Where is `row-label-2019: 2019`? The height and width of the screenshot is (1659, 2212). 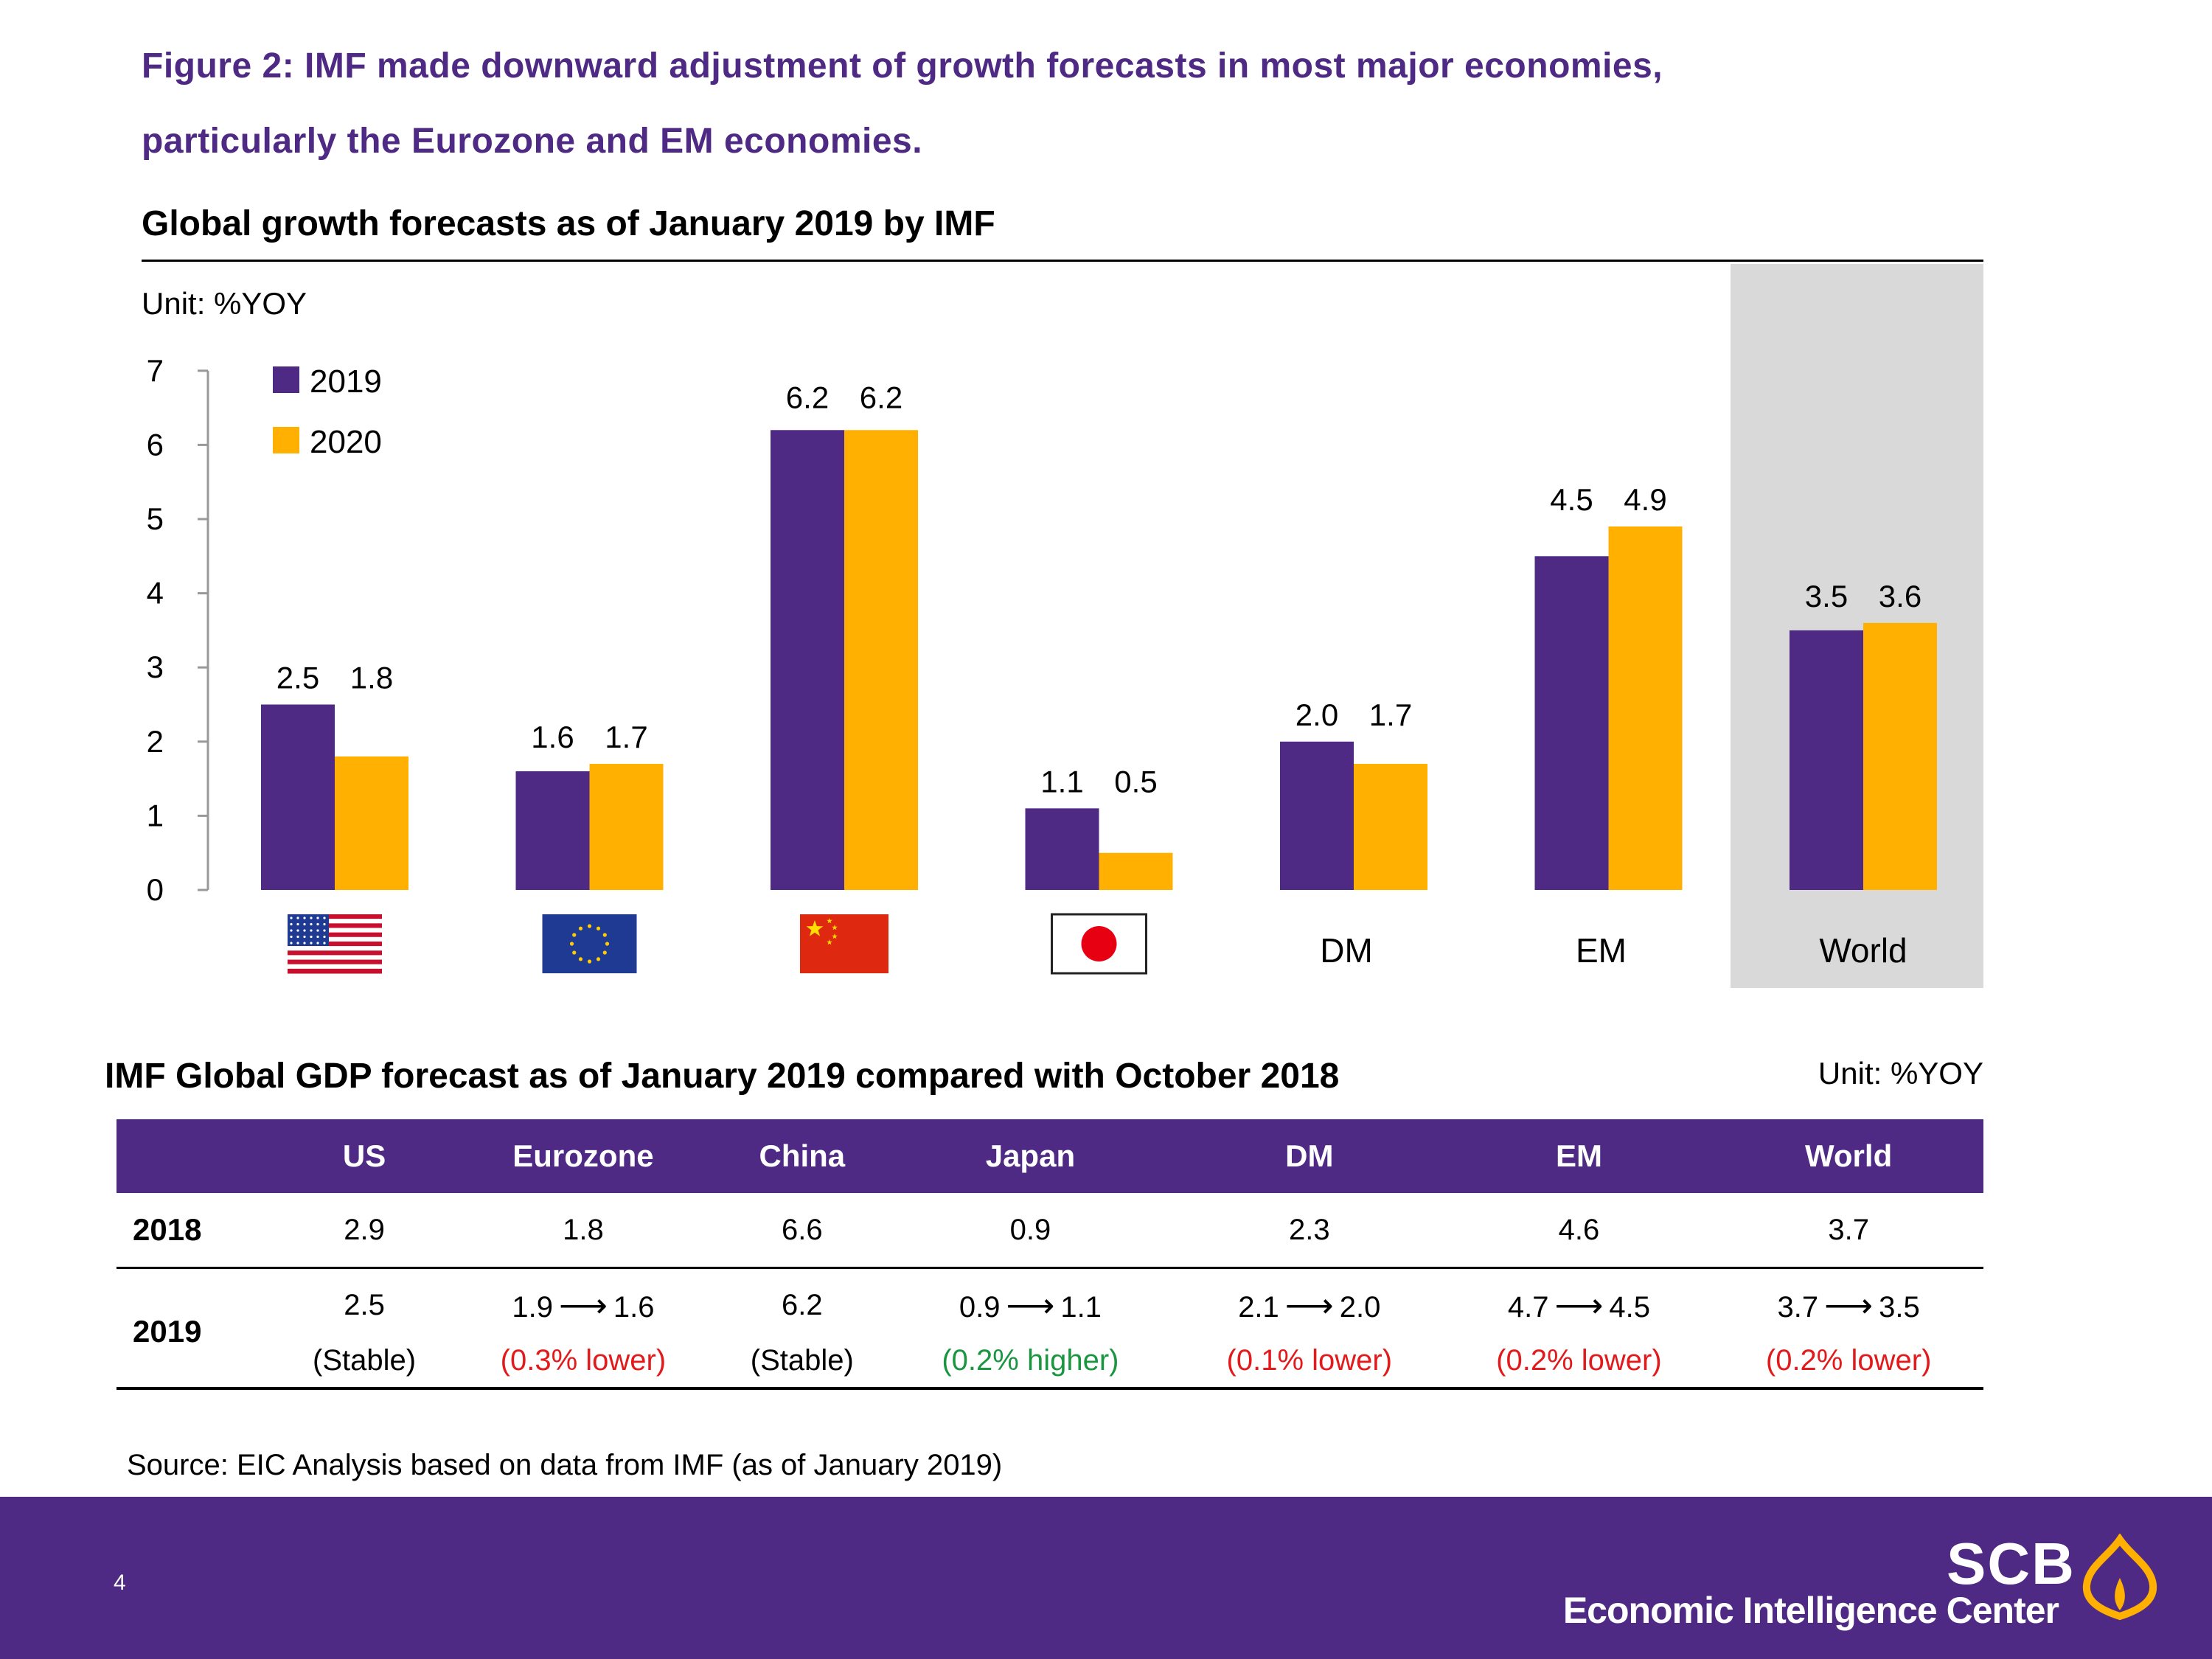 row-label-2019: 2019 is located at coordinates (198, 1328).